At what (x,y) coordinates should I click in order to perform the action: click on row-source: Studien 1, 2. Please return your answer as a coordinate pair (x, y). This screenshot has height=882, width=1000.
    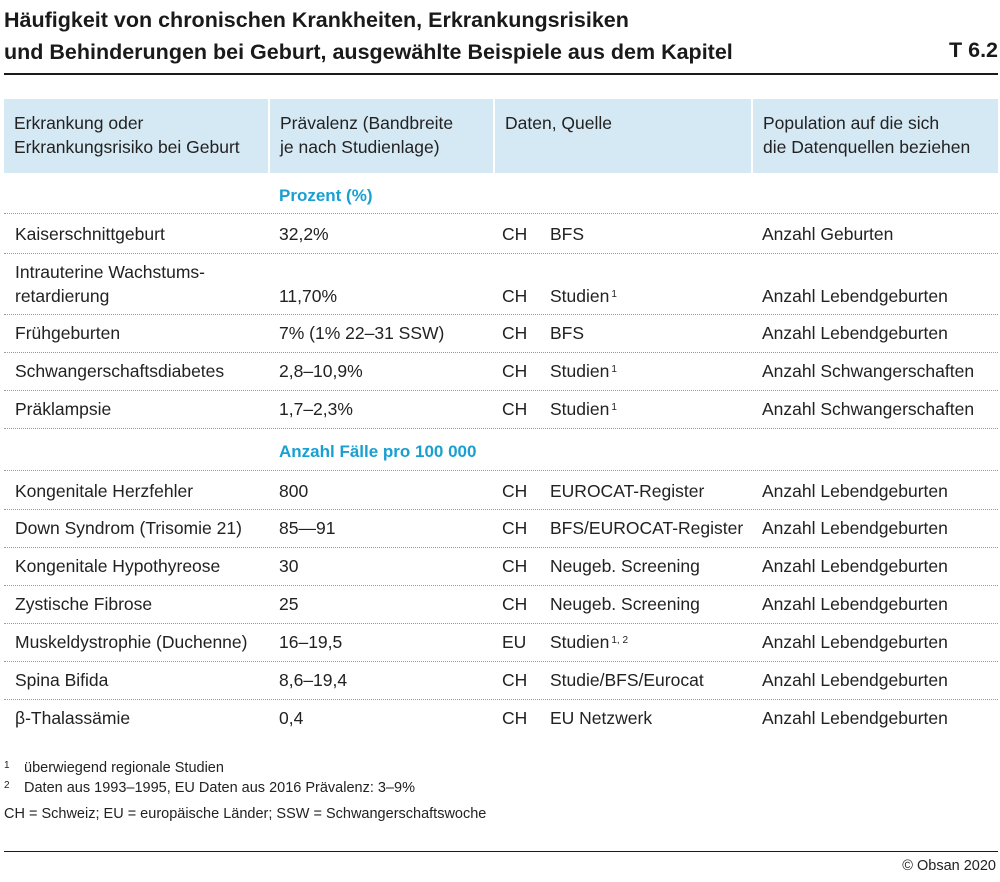
    Looking at the image, I should click on (589, 642).